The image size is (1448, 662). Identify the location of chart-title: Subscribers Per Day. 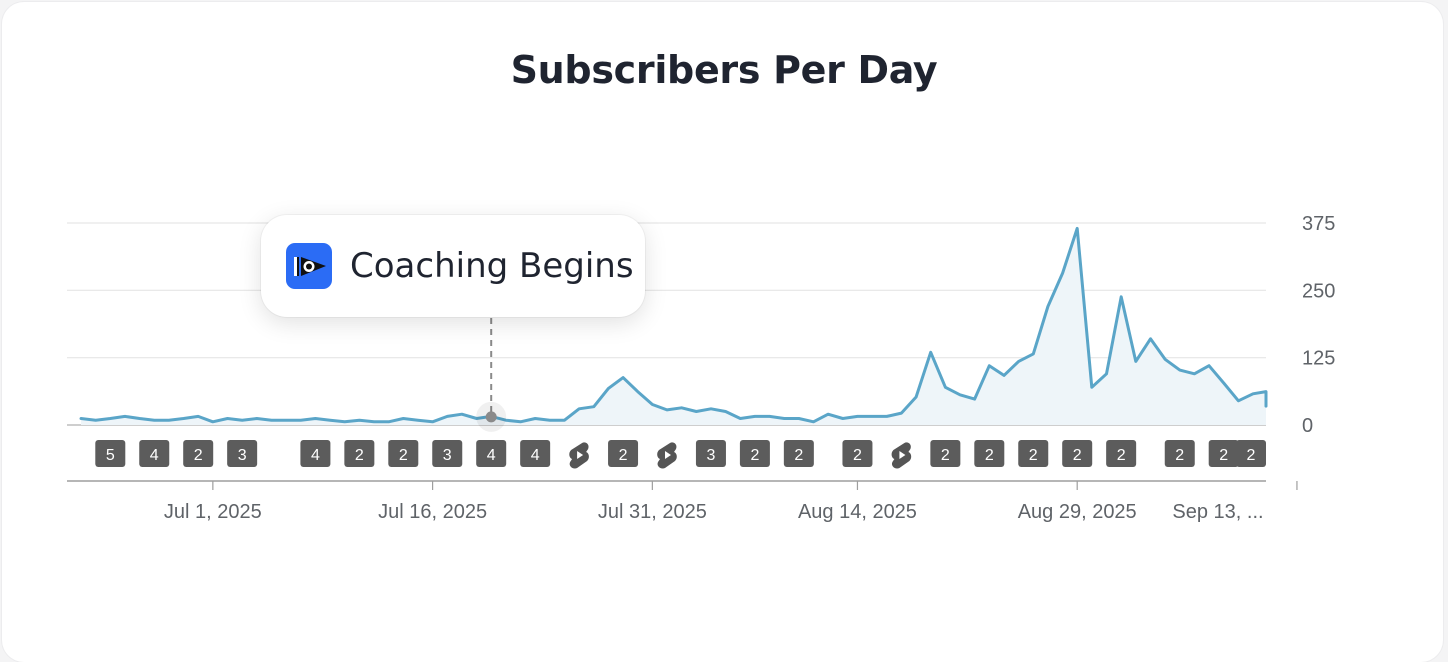
(724, 70).